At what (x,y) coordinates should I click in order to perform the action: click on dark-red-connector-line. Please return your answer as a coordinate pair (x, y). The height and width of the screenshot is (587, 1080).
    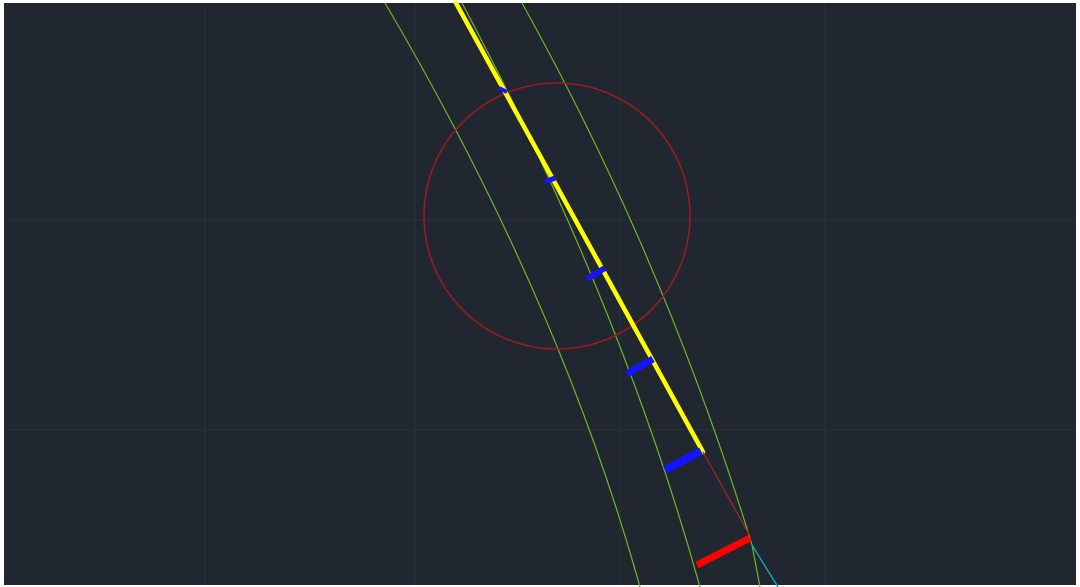
    Looking at the image, I should click on (726, 494).